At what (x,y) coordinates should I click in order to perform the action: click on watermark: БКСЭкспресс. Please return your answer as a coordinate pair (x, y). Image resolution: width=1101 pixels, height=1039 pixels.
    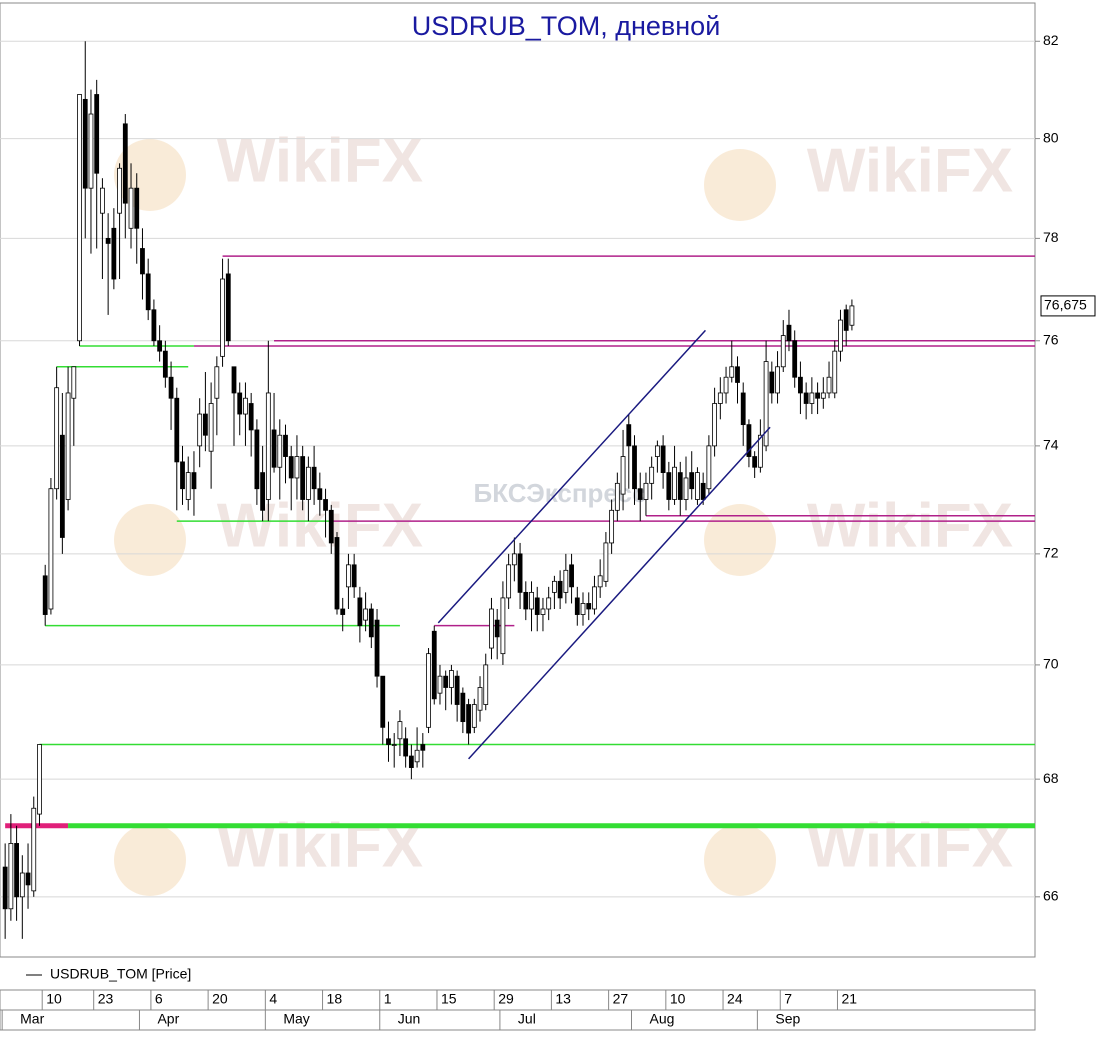
    Looking at the image, I should click on (560, 493).